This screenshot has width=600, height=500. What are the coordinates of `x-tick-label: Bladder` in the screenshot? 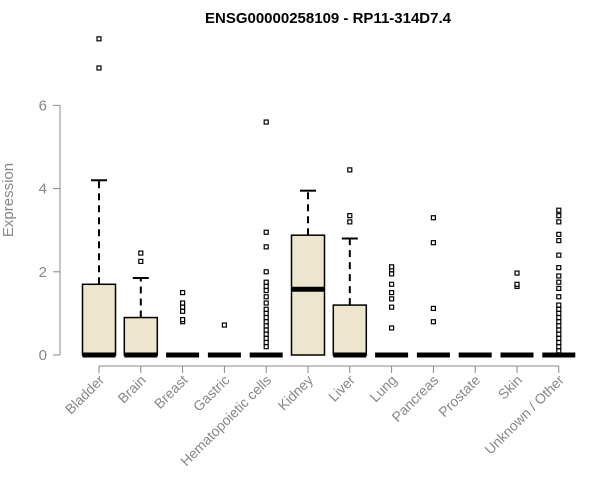 It's located at (85, 395).